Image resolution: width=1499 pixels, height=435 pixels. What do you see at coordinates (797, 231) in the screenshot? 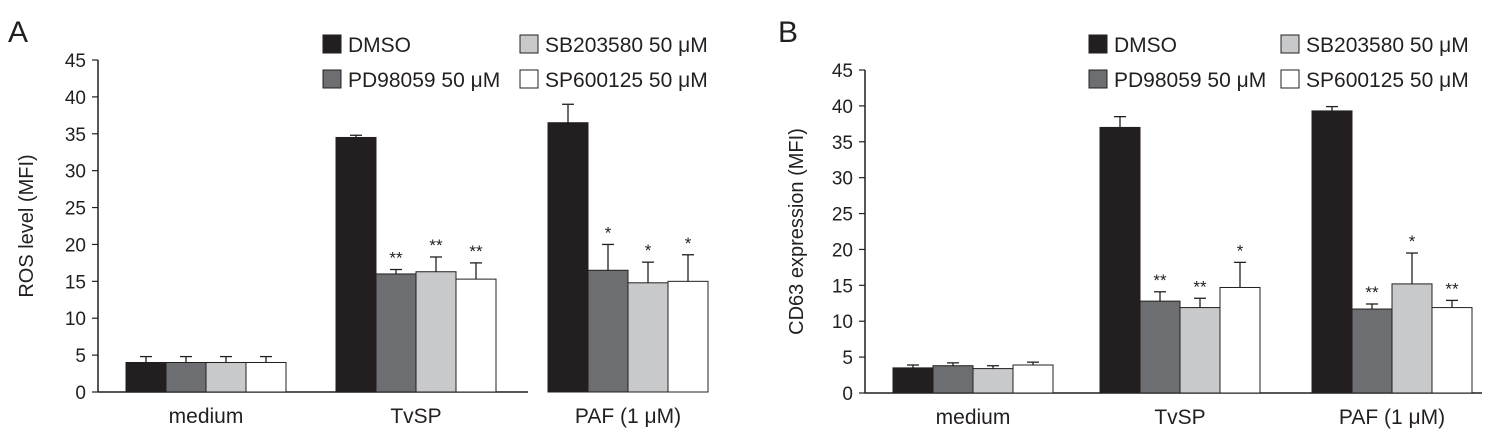
I see `y-axis-label: CD63 expression (MFI)` at bounding box center [797, 231].